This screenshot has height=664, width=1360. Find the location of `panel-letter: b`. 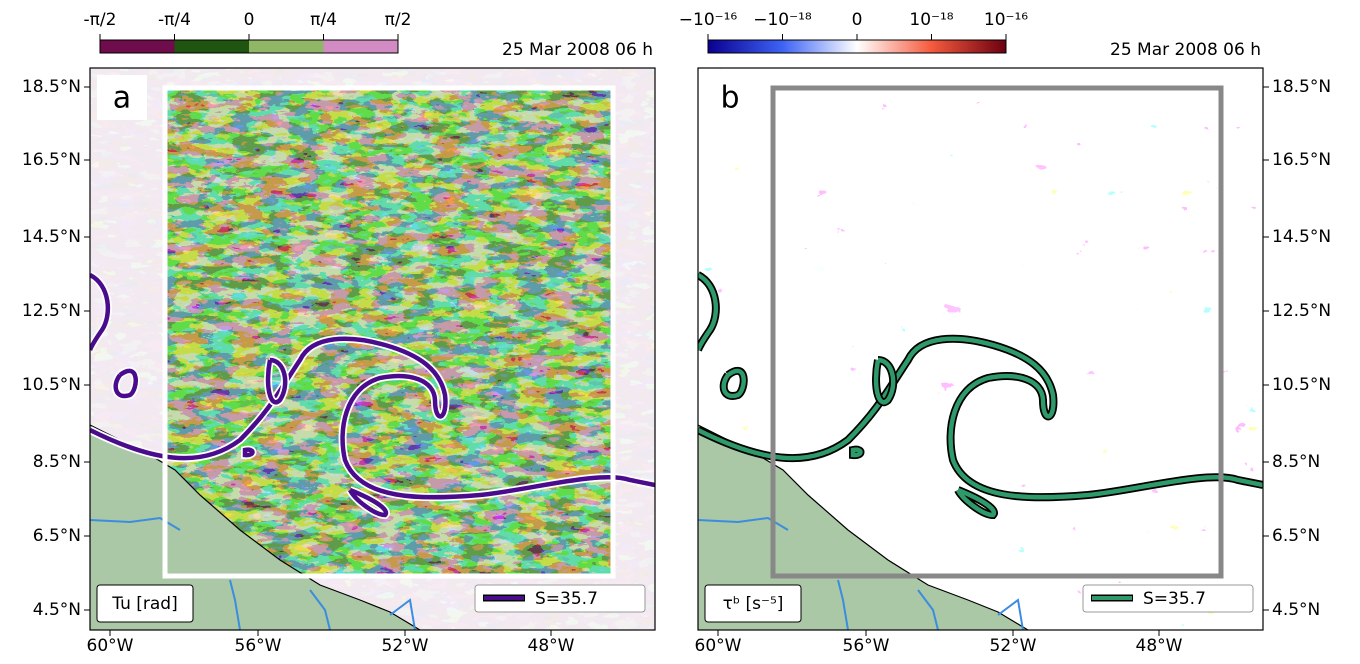

panel-letter: b is located at coordinates (729, 98).